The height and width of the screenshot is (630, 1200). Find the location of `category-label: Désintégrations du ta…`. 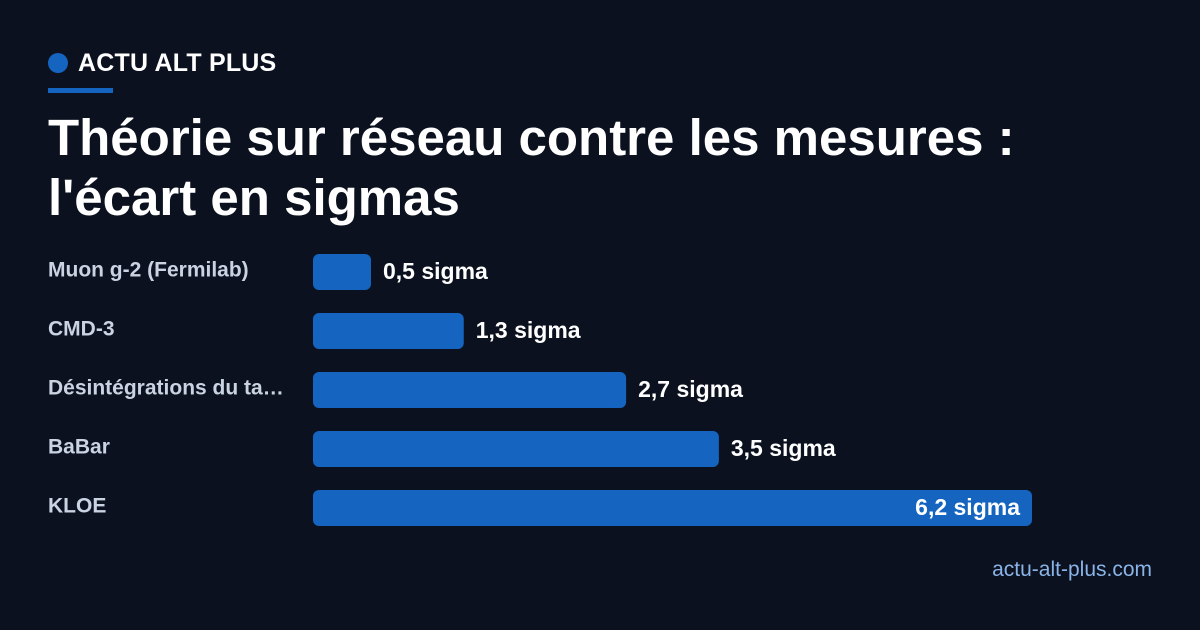

category-label: Désintégrations du ta… is located at coordinates (166, 388).